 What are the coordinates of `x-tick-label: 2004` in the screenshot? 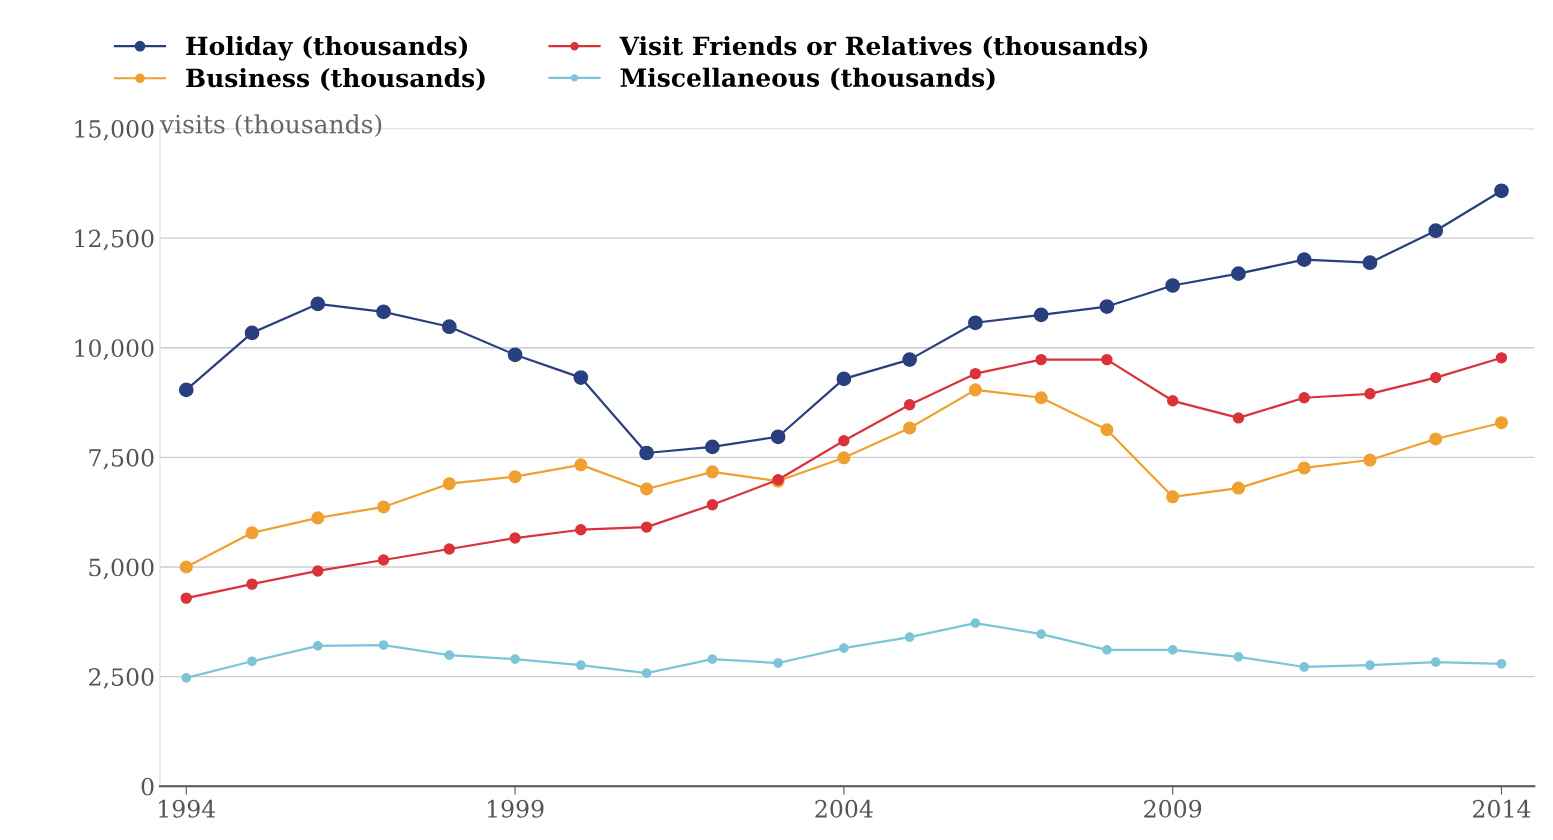 It's located at (844, 808).